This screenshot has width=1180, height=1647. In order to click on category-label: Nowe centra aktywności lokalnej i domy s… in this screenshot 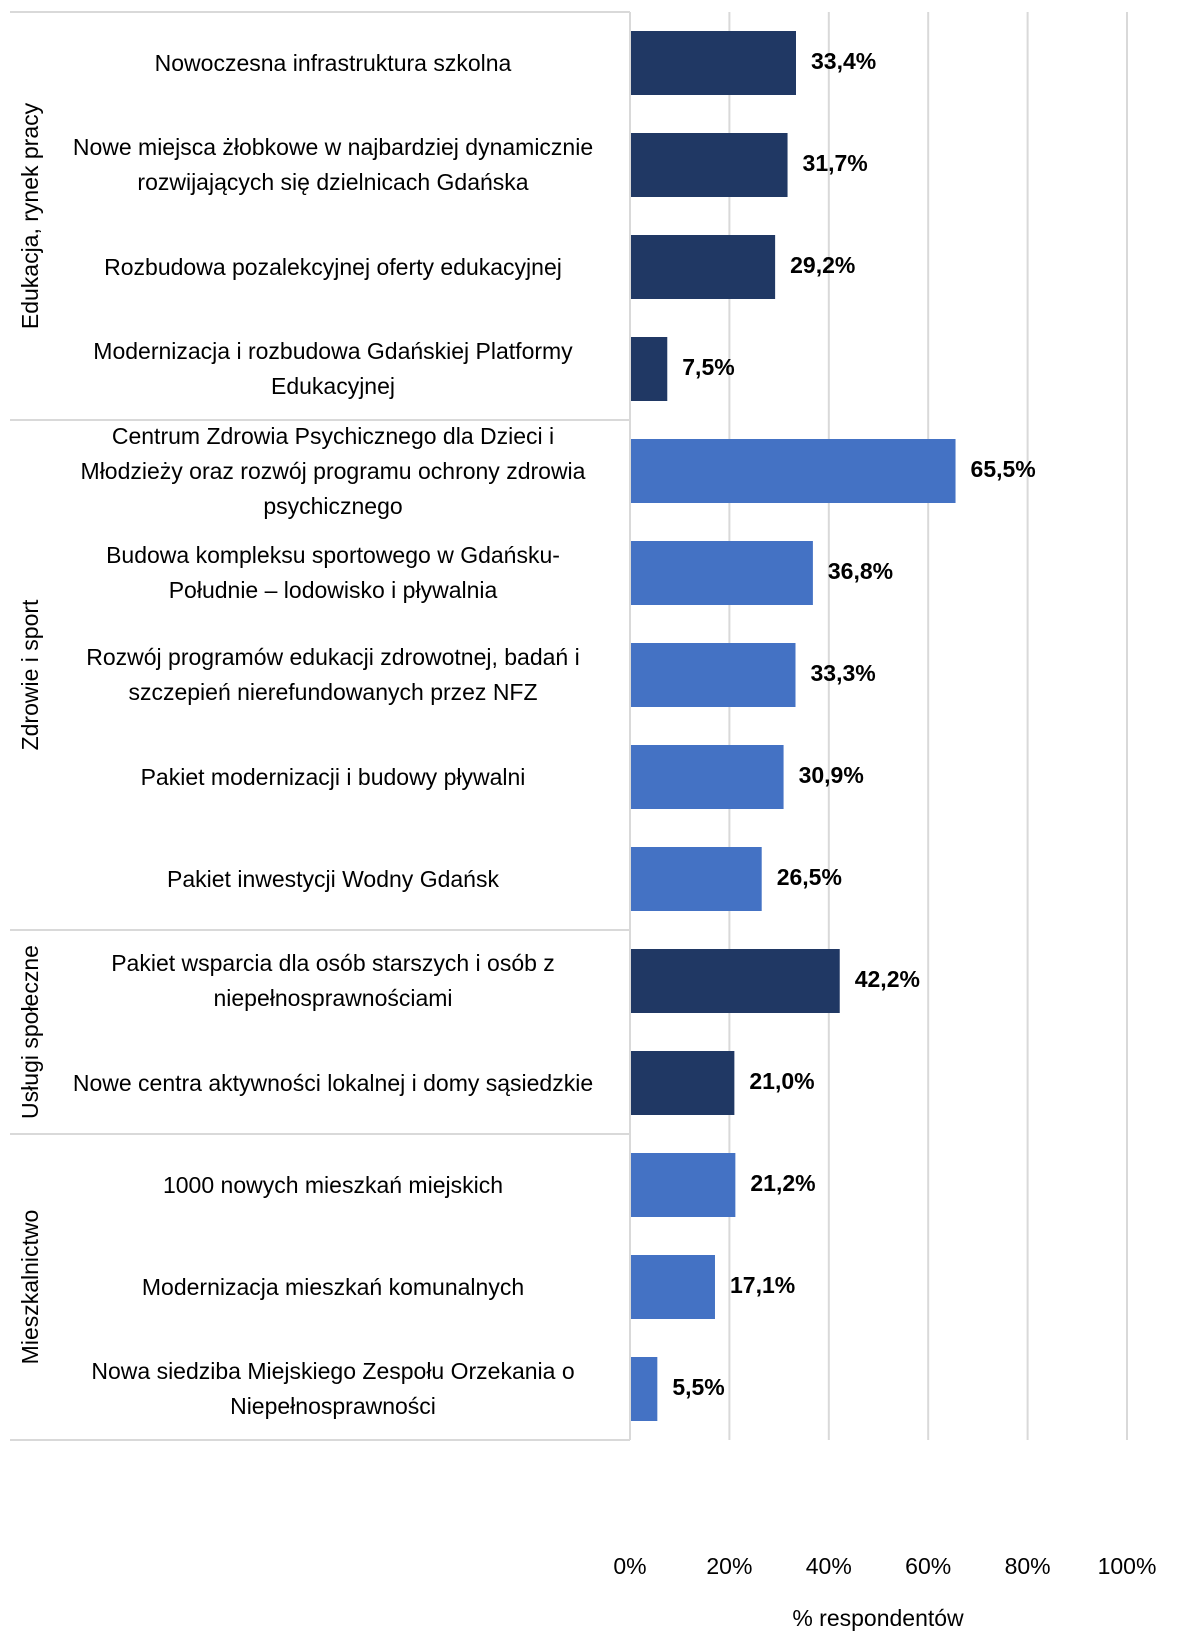, I will do `click(333, 1082)`.